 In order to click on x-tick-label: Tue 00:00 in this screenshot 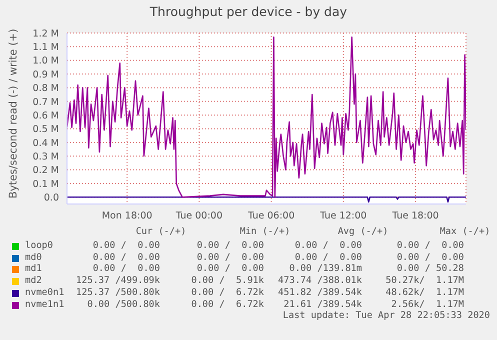, I will do `click(198, 216)`.